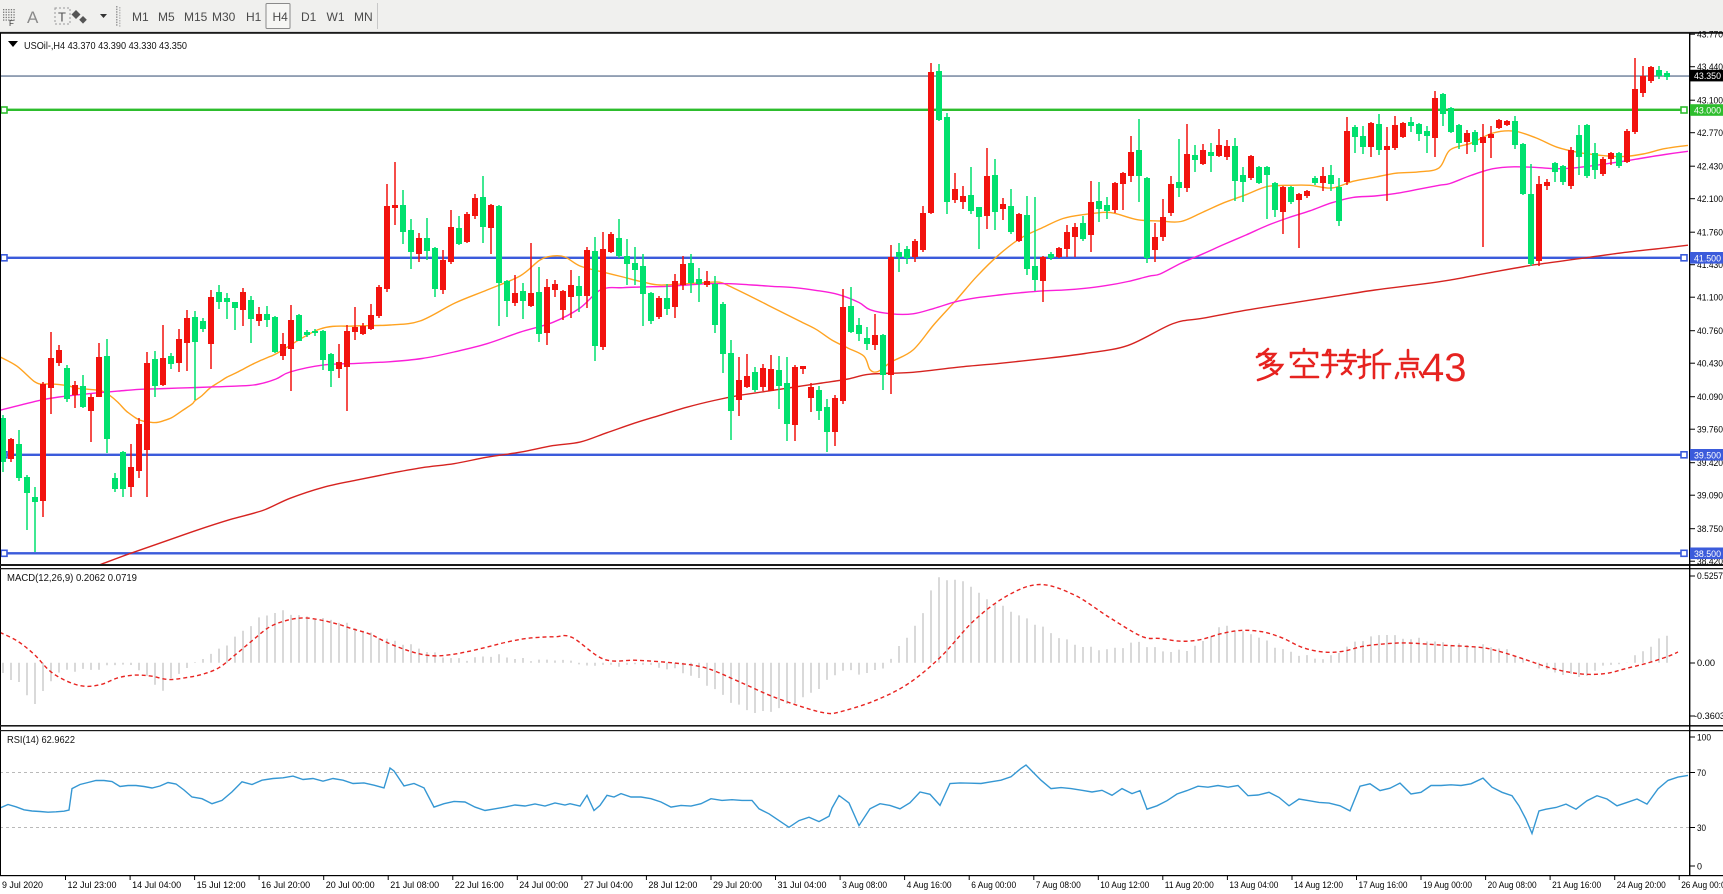 This screenshot has height=894, width=1723. I want to click on svg-text: 31 Jul 04:00, so click(802, 885).